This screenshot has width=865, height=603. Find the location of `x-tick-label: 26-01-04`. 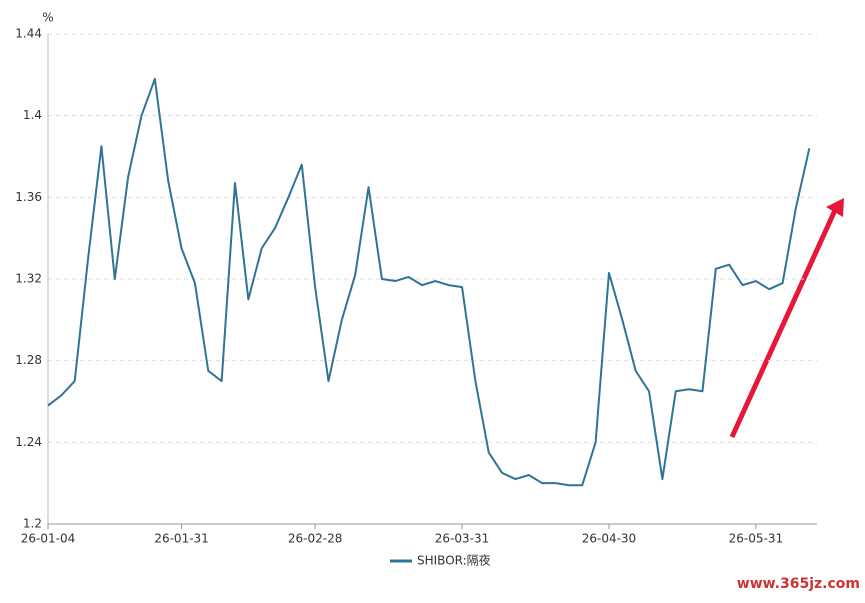

x-tick-label: 26-01-04 is located at coordinates (48, 539).